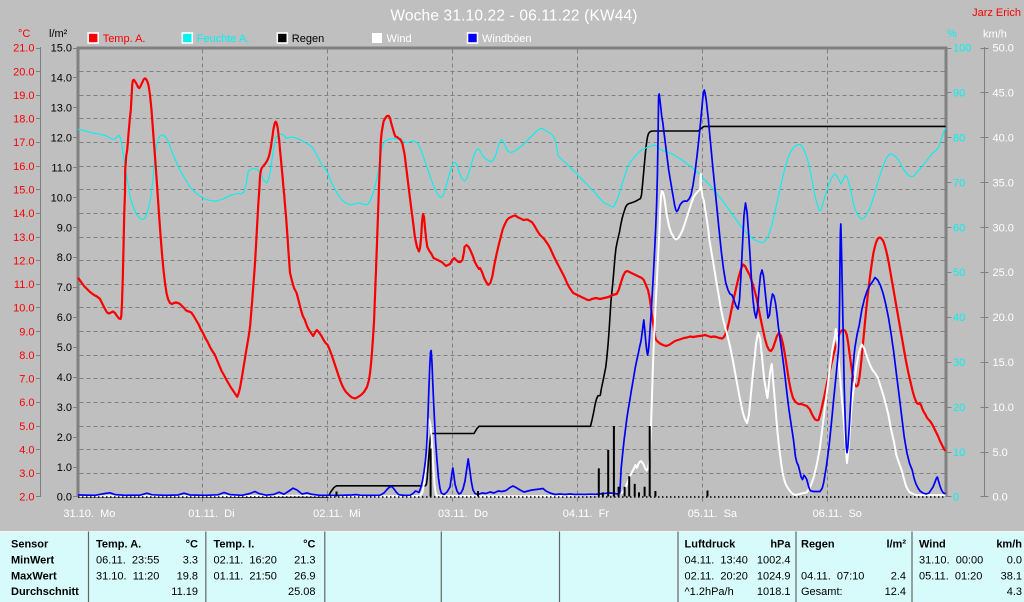 This screenshot has width=1024, height=602. What do you see at coordinates (34, 576) in the screenshot?
I see `svg-text: MaxWert` at bounding box center [34, 576].